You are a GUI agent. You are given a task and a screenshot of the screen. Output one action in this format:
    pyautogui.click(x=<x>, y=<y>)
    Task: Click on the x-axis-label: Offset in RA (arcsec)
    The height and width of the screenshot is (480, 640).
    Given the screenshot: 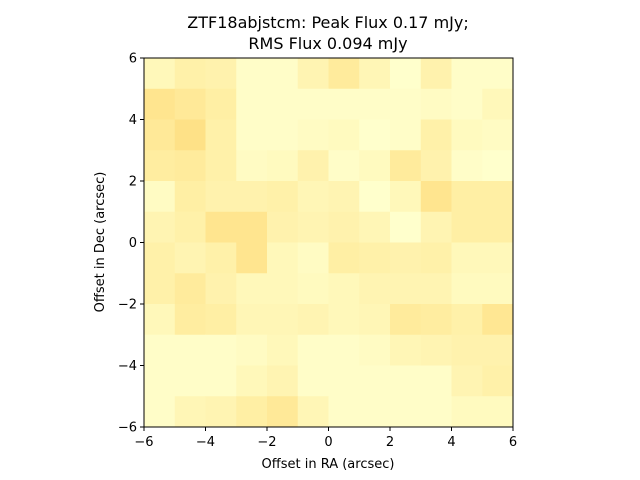 What is the action you would take?
    pyautogui.click(x=328, y=464)
    